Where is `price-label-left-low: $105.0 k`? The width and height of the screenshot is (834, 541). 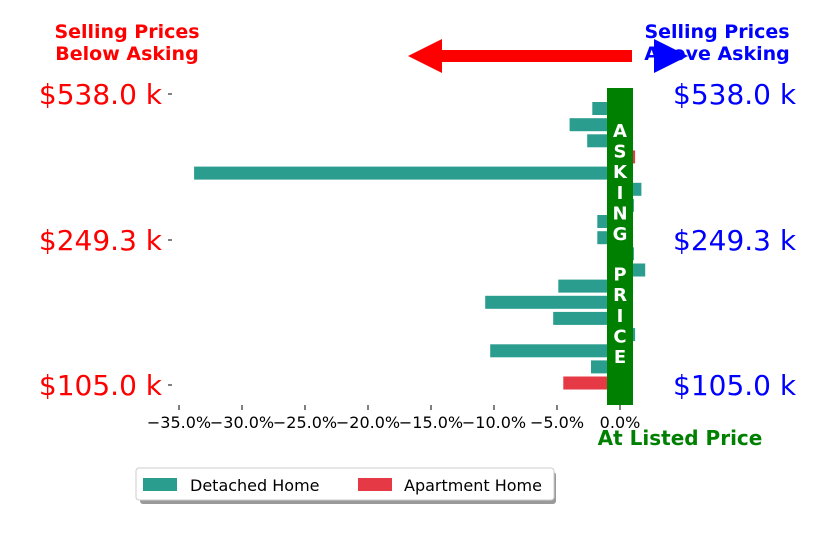 price-label-left-low: $105.0 k is located at coordinates (101, 385).